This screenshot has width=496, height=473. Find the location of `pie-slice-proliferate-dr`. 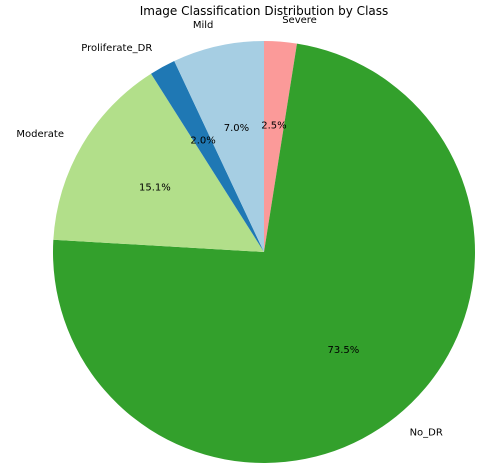

pie-slice-proliferate-dr is located at coordinates (207, 156).